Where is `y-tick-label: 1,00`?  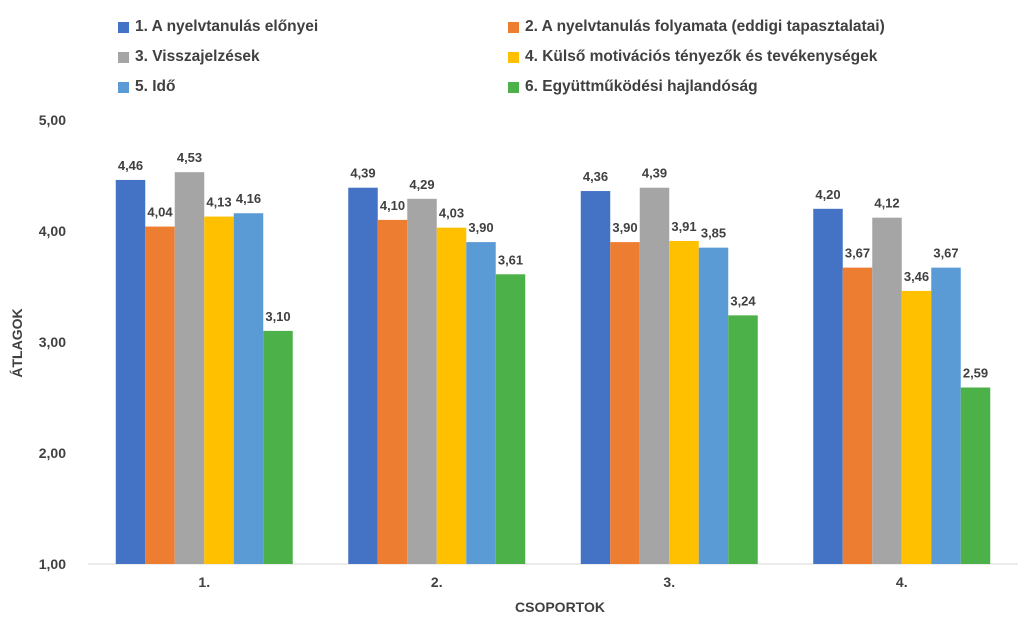 y-tick-label: 1,00 is located at coordinates (52, 564).